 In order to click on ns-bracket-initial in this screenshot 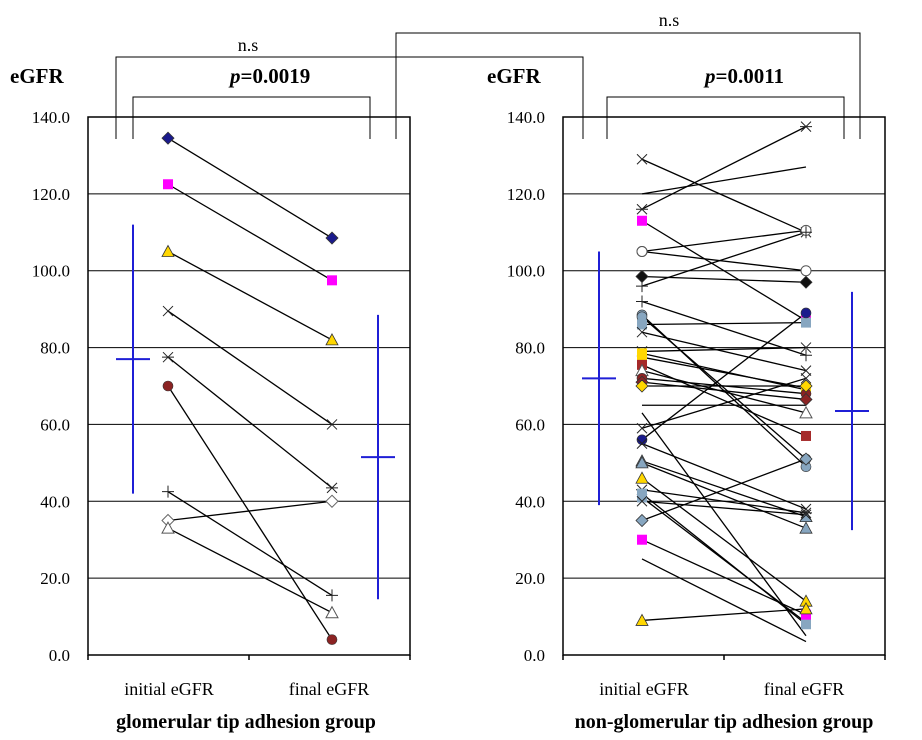, I will do `click(349, 97)`.